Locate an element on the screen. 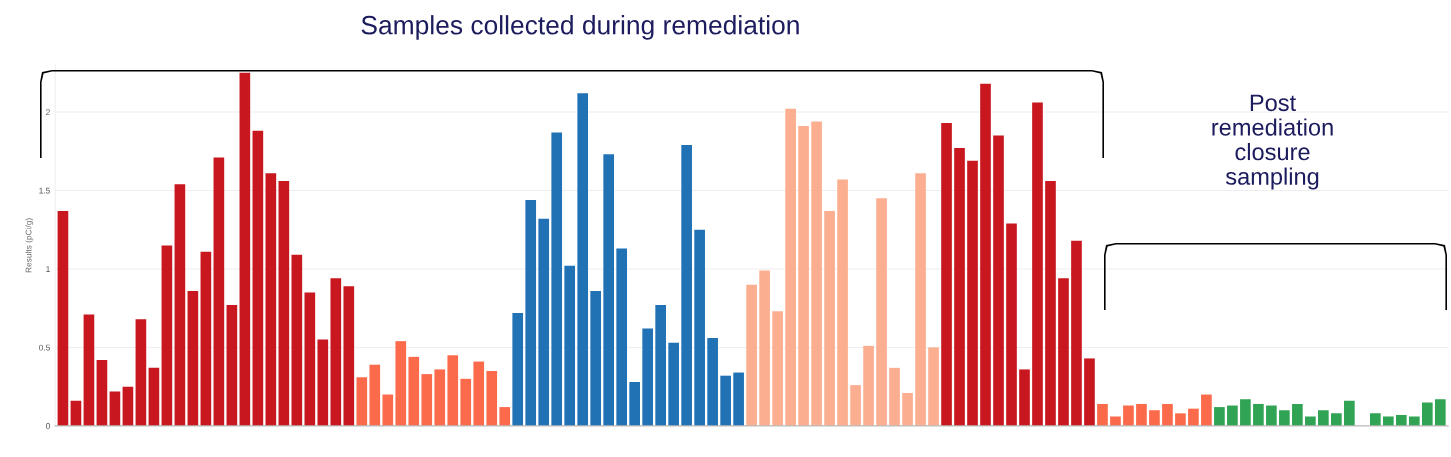 This screenshot has height=457, width=1451. y-tick-label: 1 is located at coordinates (48, 269).